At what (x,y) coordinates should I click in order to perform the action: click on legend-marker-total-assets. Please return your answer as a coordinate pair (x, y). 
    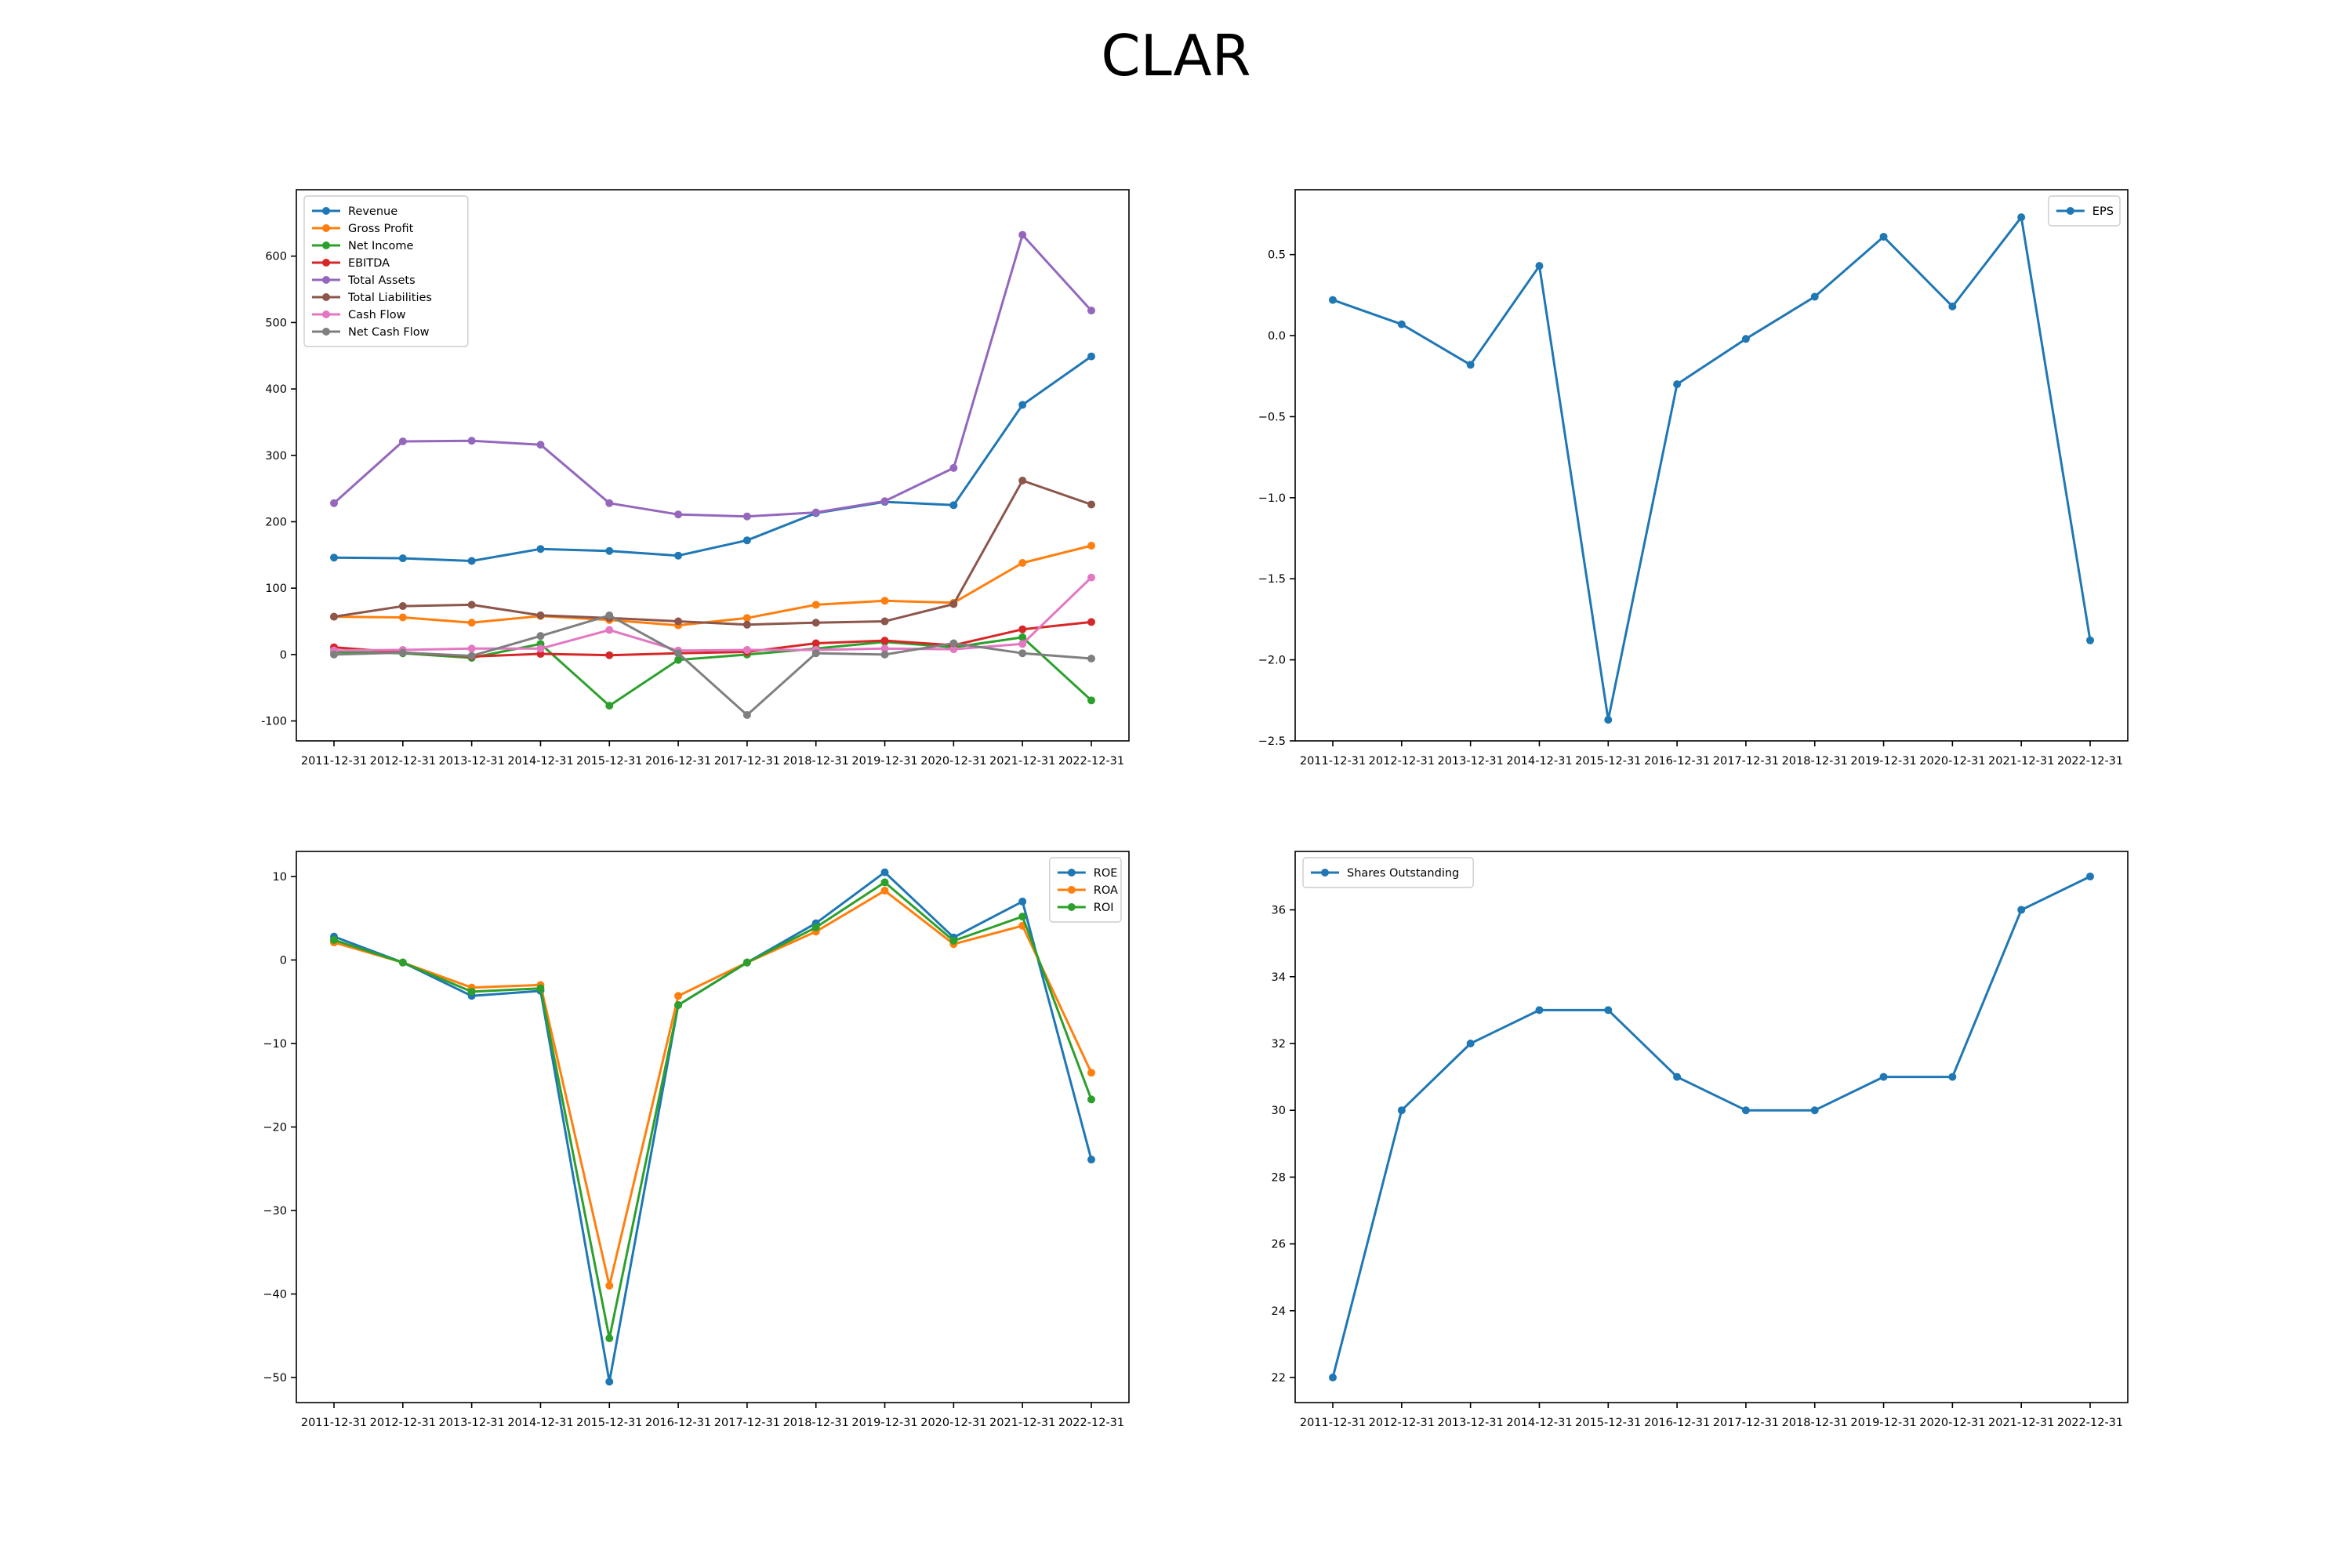
    Looking at the image, I should click on (326, 280).